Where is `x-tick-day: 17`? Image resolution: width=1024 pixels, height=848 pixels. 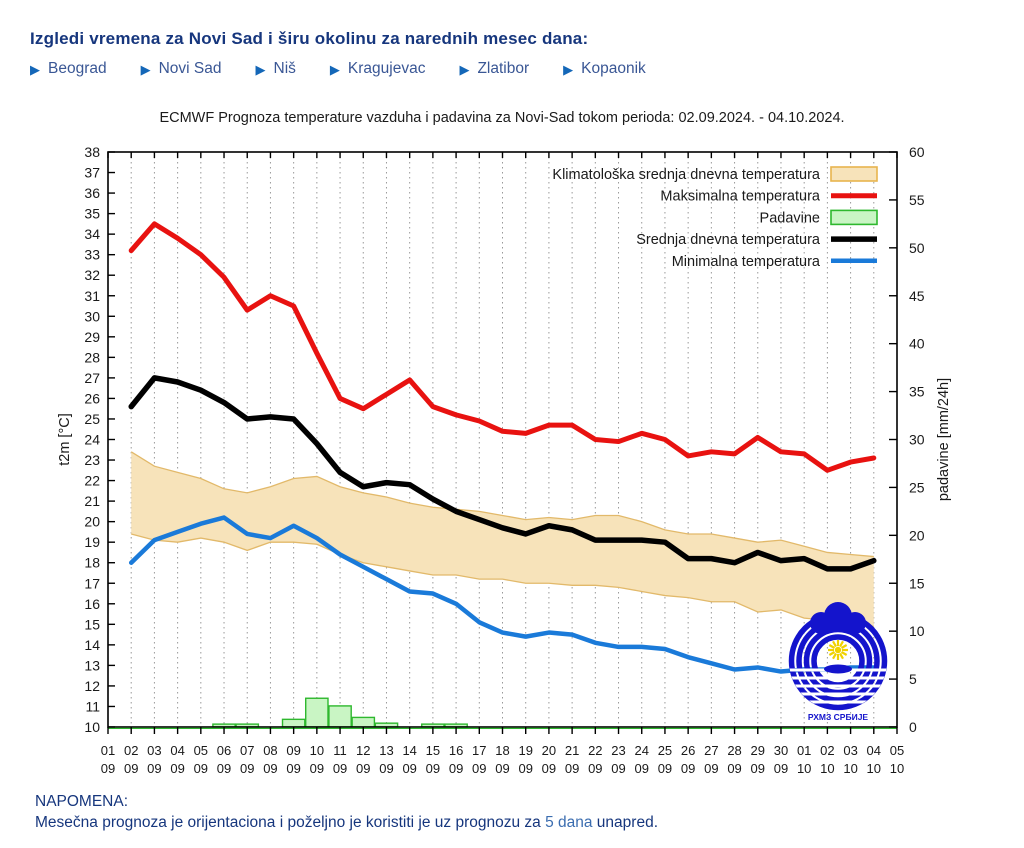
x-tick-day: 17 is located at coordinates (479, 750).